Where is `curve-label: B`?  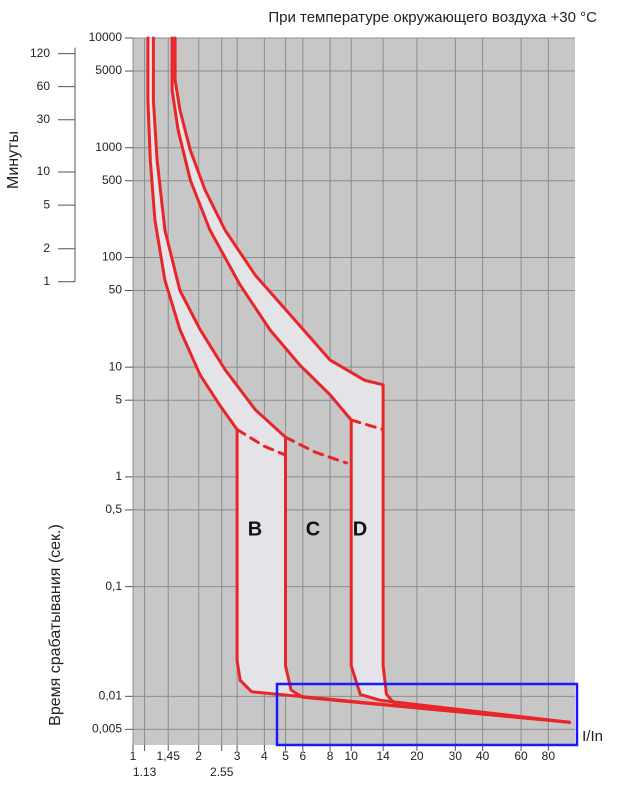
curve-label: B is located at coordinates (255, 529).